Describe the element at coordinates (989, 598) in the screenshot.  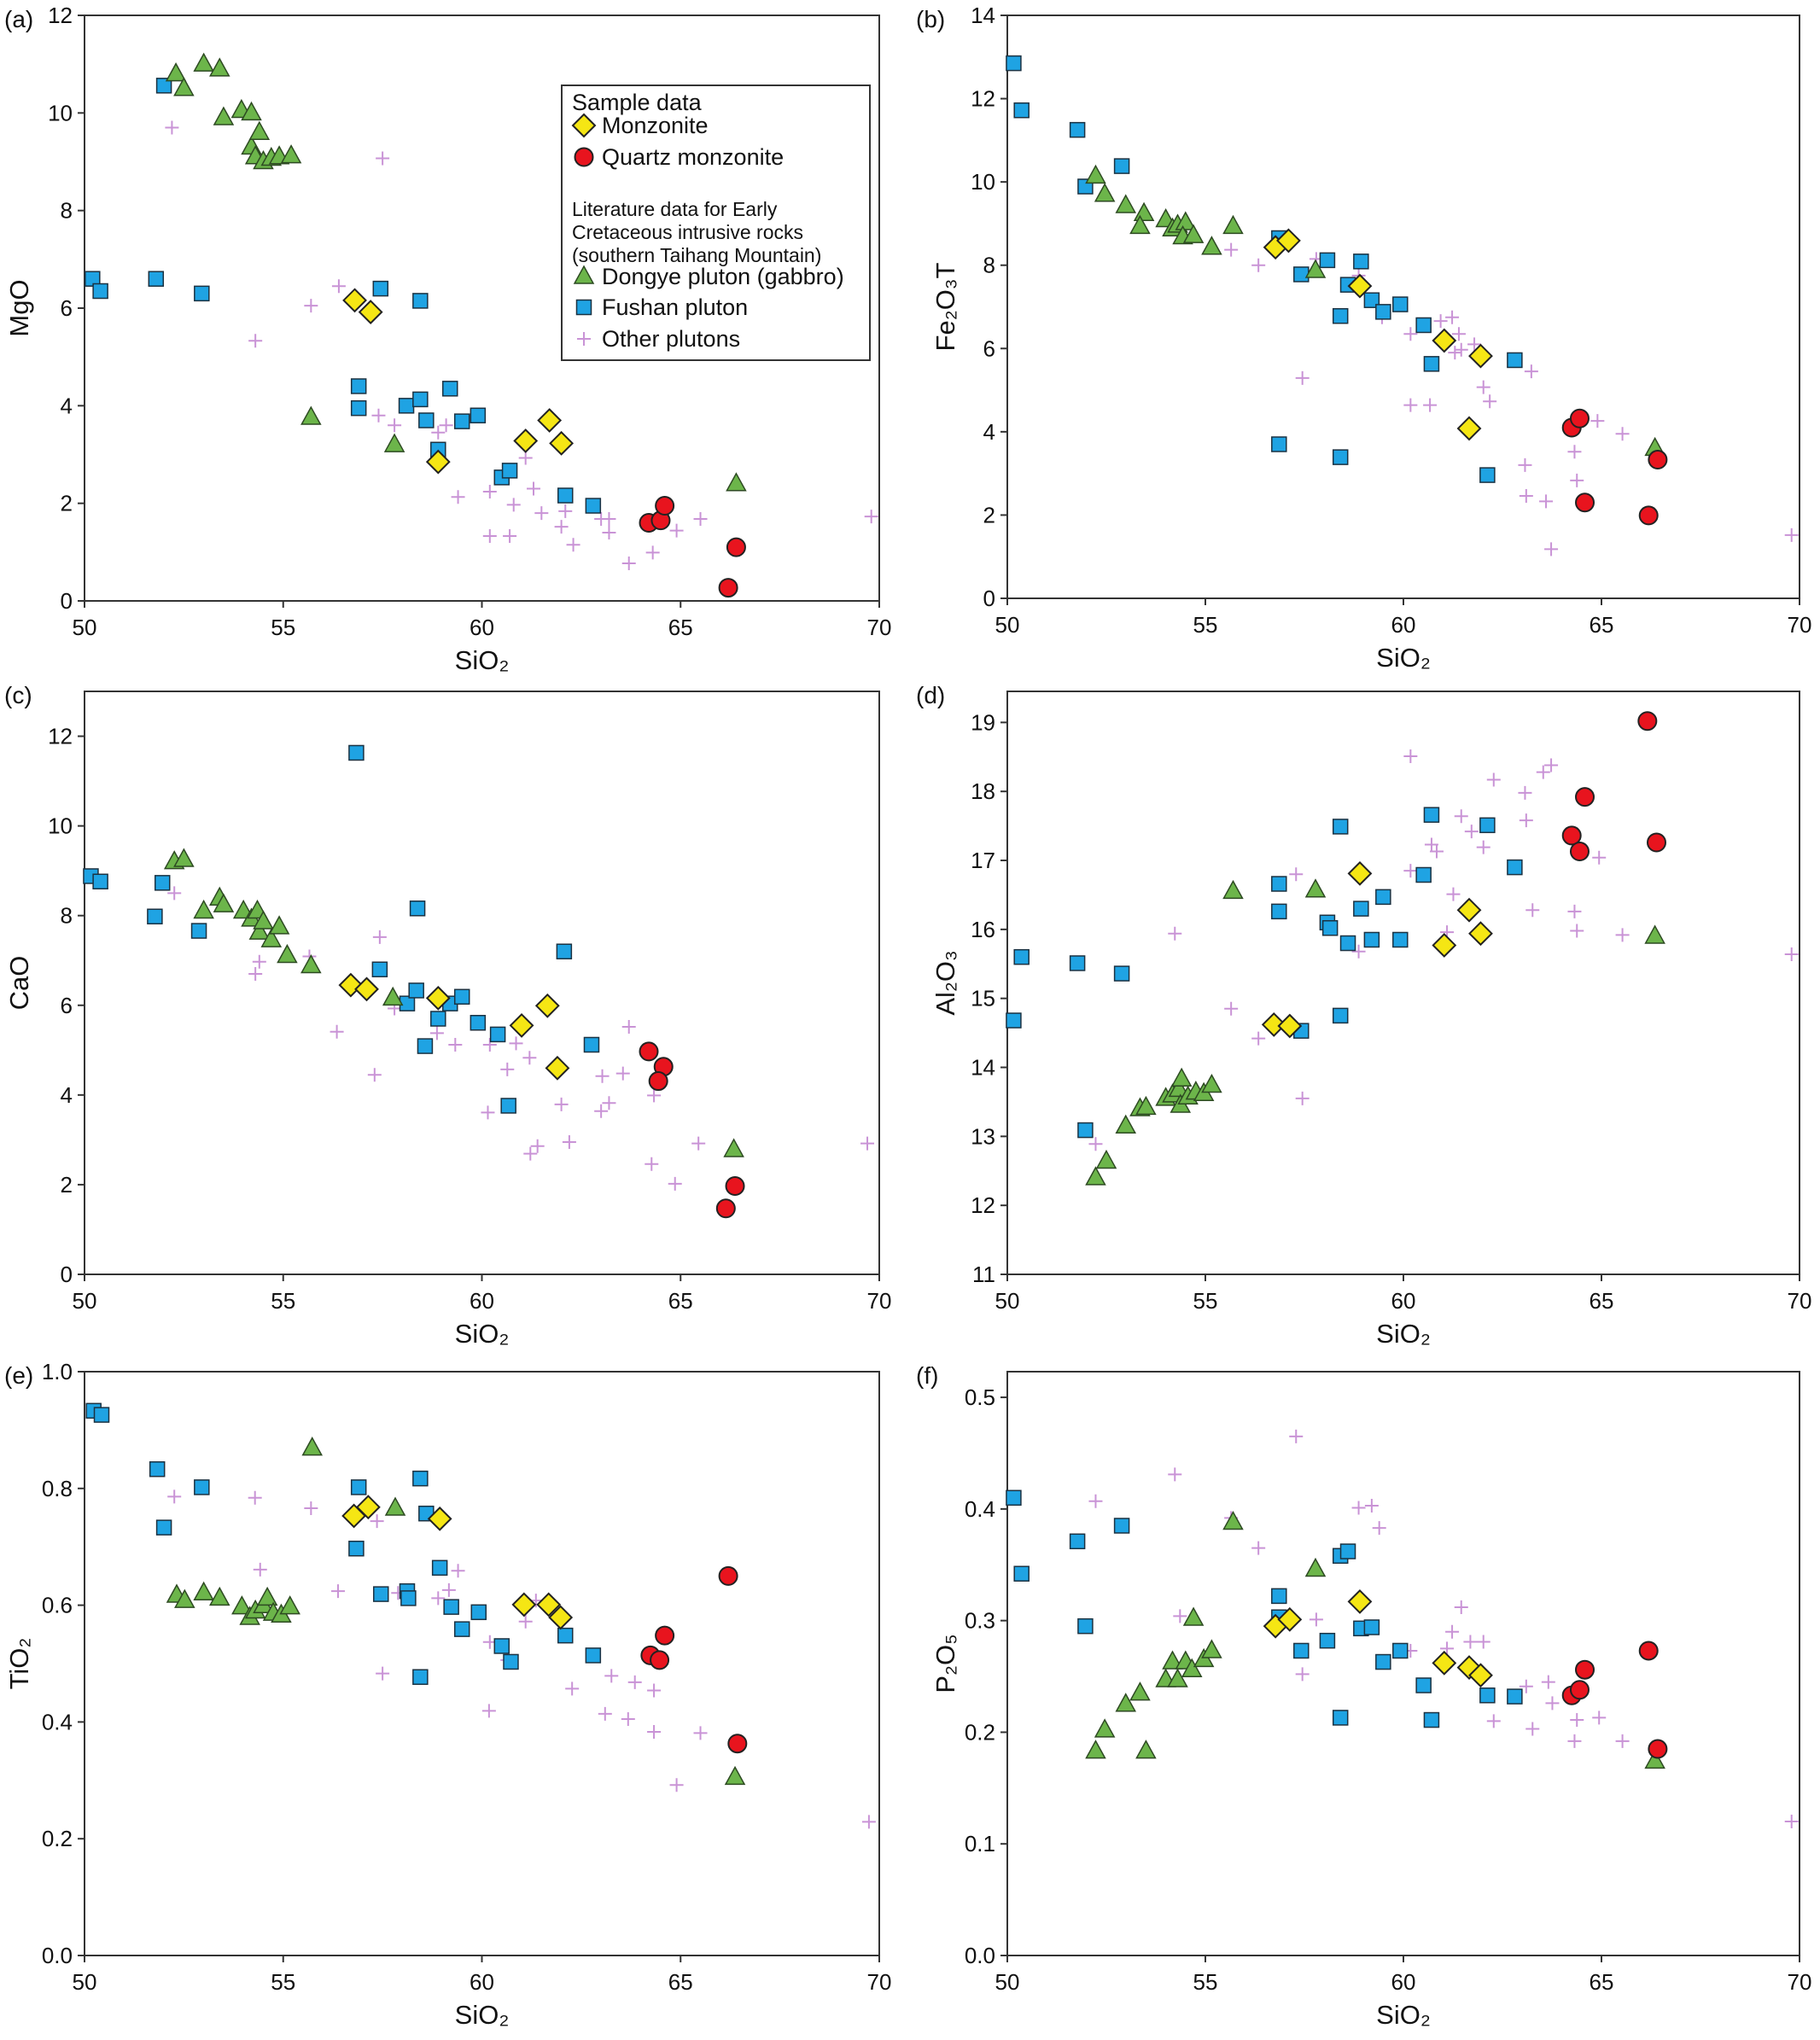
I see `y-tick-label: 0` at that location.